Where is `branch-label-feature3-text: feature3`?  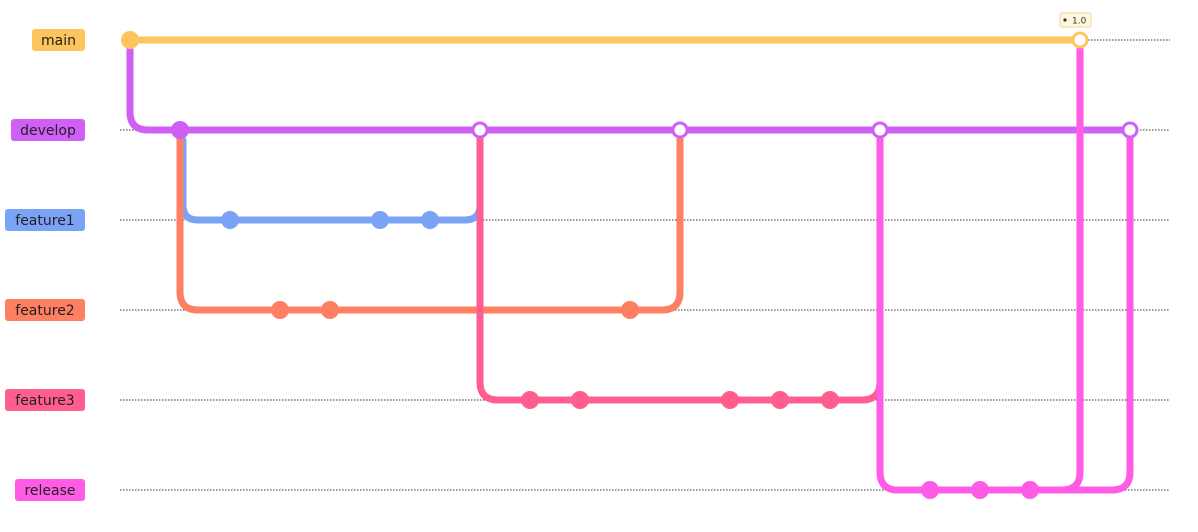
branch-label-feature3-text: feature3 is located at coordinates (44, 401).